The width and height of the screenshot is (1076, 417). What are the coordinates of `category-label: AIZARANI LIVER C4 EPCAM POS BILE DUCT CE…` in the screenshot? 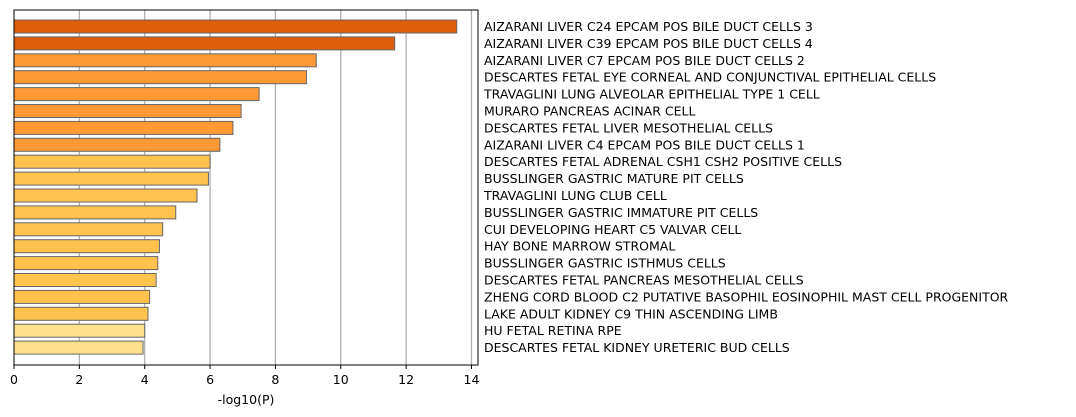 It's located at (644, 144).